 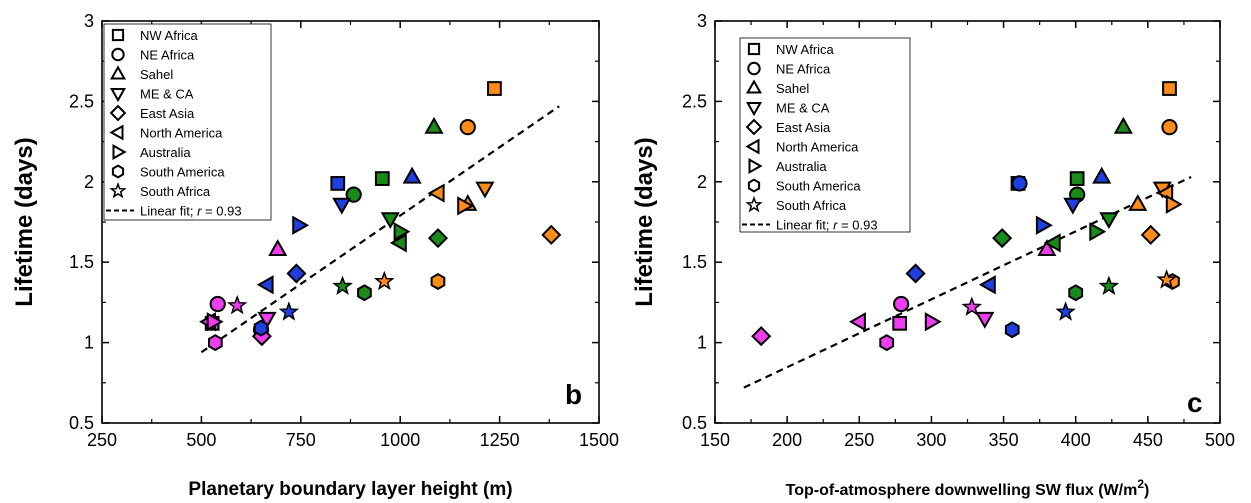 I want to click on panel-letter: c, so click(x=1195, y=402).